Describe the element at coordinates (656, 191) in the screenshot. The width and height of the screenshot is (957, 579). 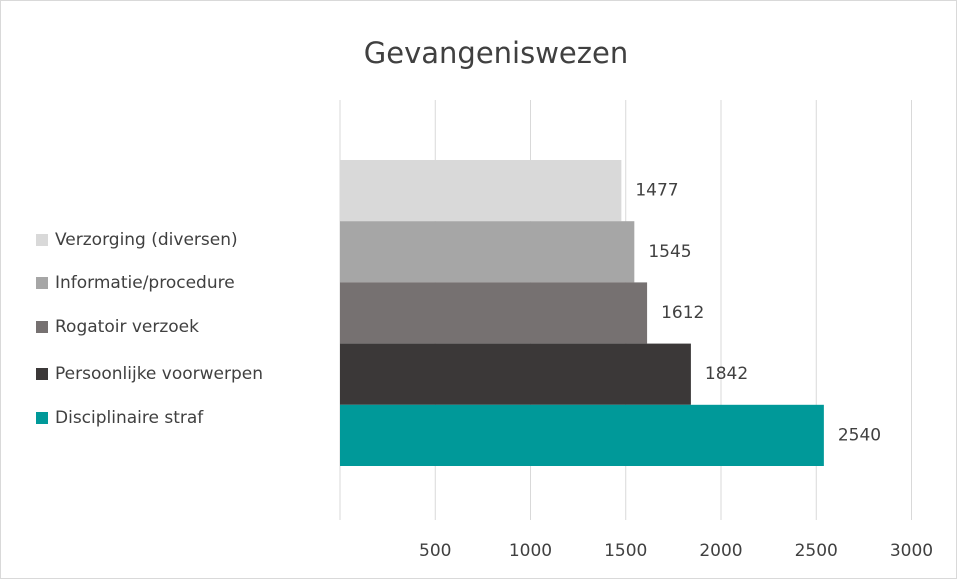
I see `data-label: 1477` at that location.